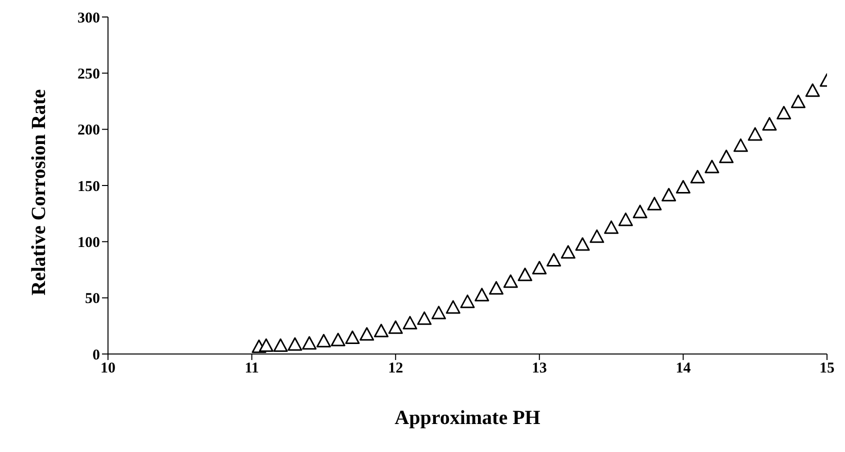  Describe the element at coordinates (39, 192) in the screenshot. I see `y-axis-title: Relative Corrosion Rate` at that location.